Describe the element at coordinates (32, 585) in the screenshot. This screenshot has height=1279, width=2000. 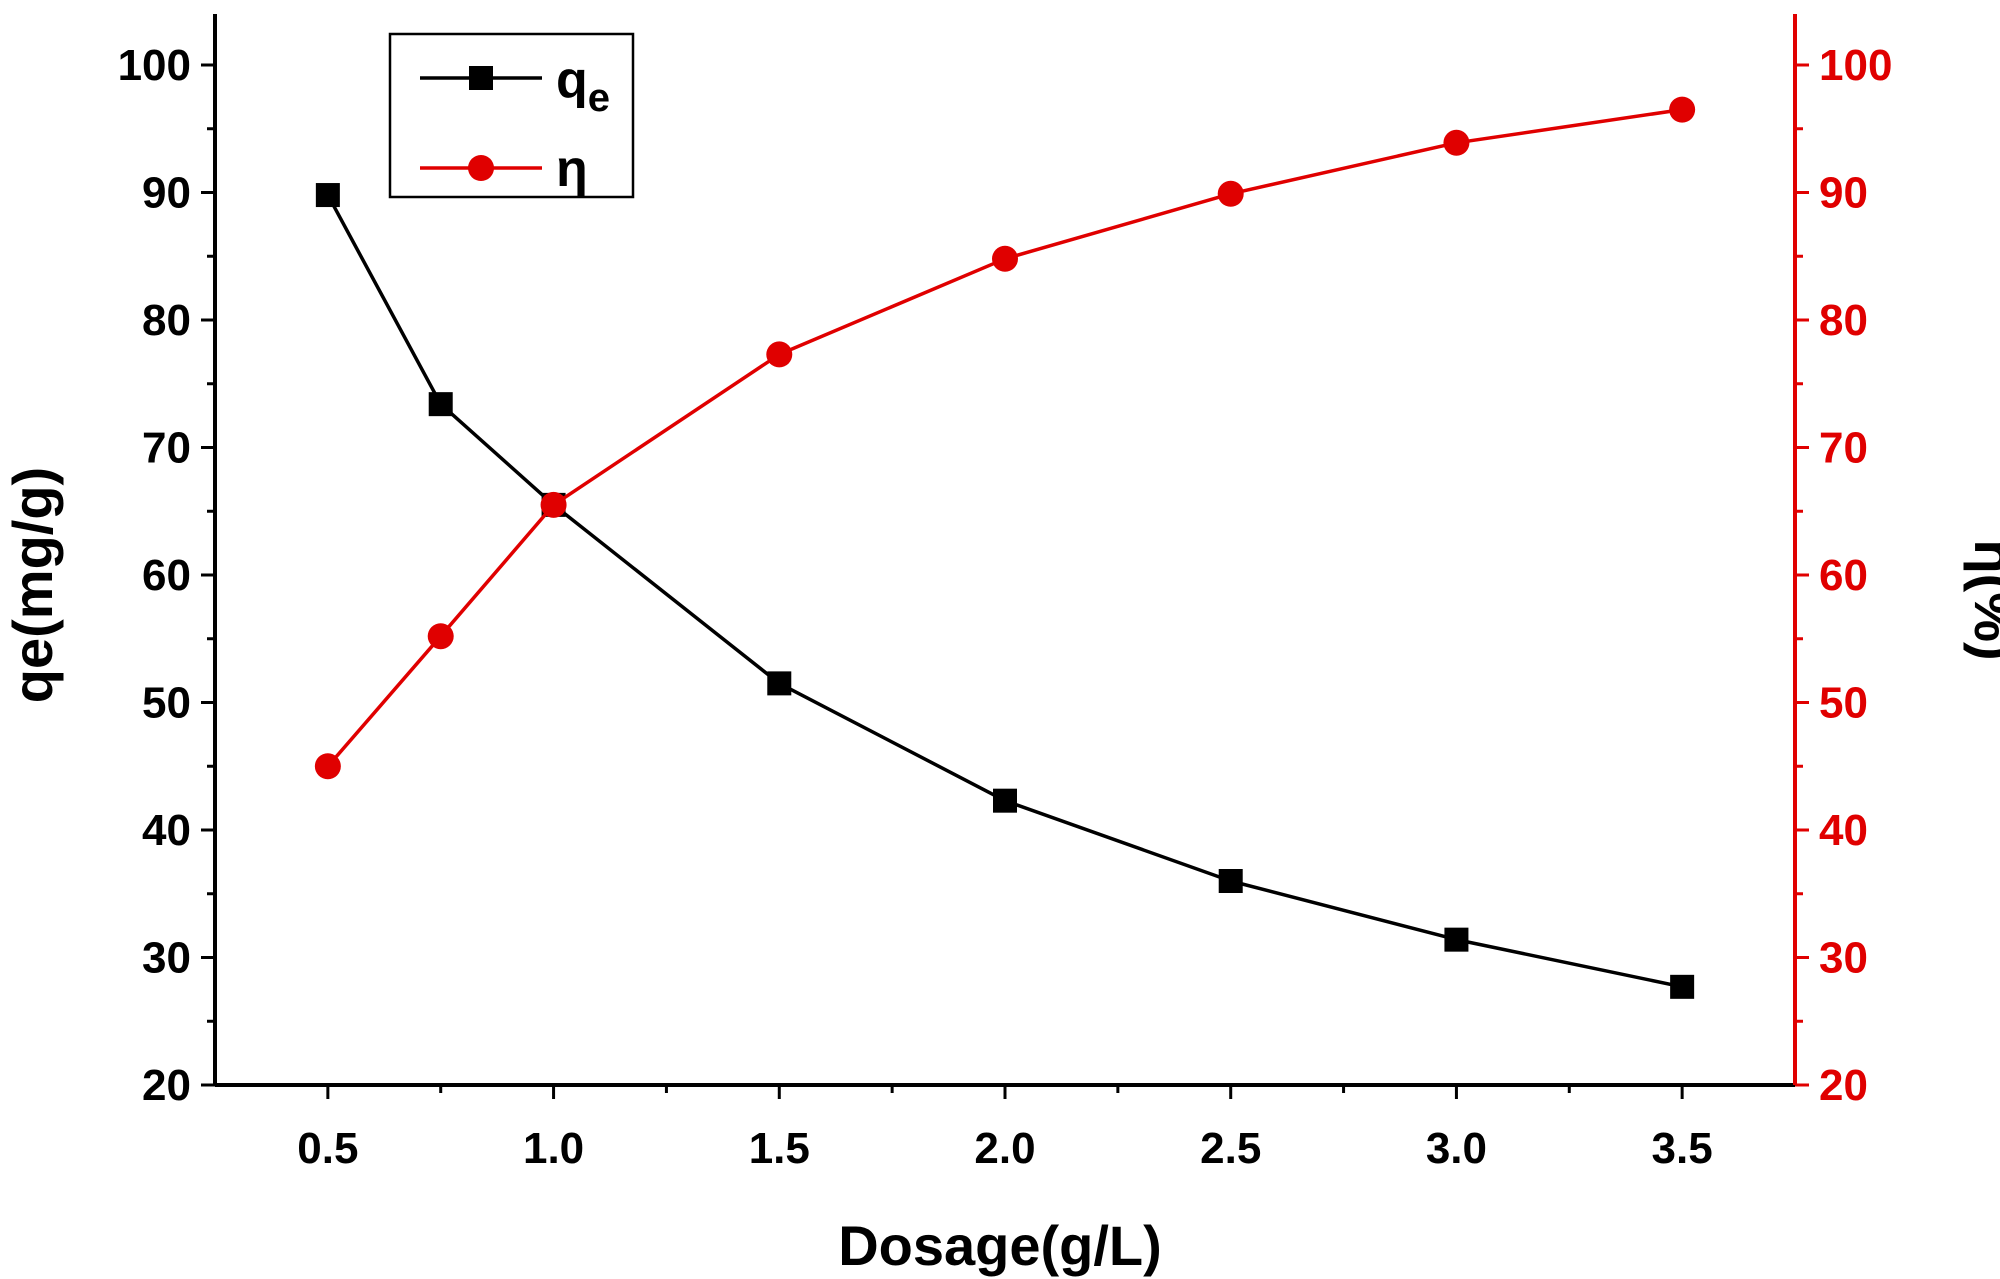
I see `y-axis-left-title: qe(mg/g)` at that location.